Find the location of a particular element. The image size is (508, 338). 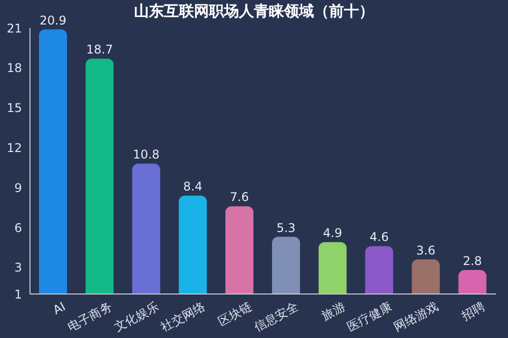

y-tick-label: 1 is located at coordinates (18, 294).